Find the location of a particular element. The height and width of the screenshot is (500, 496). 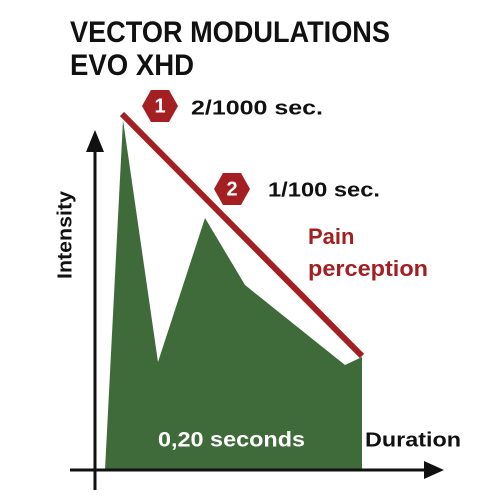

x-axis-label: Duration is located at coordinates (413, 440).